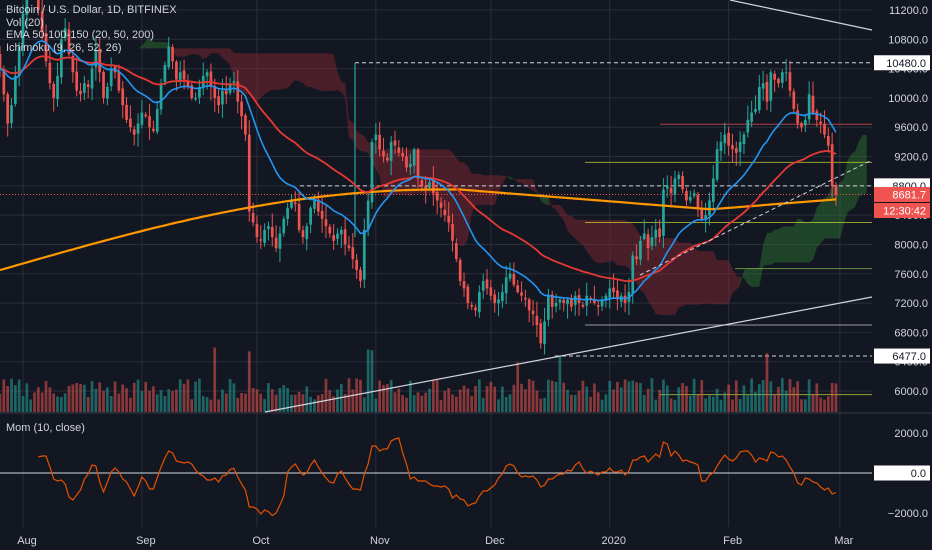 The image size is (932, 550). What do you see at coordinates (435, 541) in the screenshot?
I see `time-axis: Aug Sep Oct Nov Dec 2020 Feb Mar` at bounding box center [435, 541].